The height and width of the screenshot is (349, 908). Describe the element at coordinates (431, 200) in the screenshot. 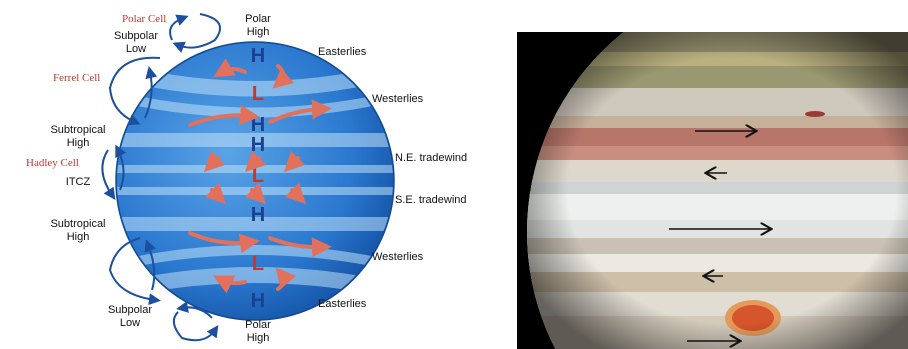

I see `se-tradewind-label: S.E. tradewind` at that location.